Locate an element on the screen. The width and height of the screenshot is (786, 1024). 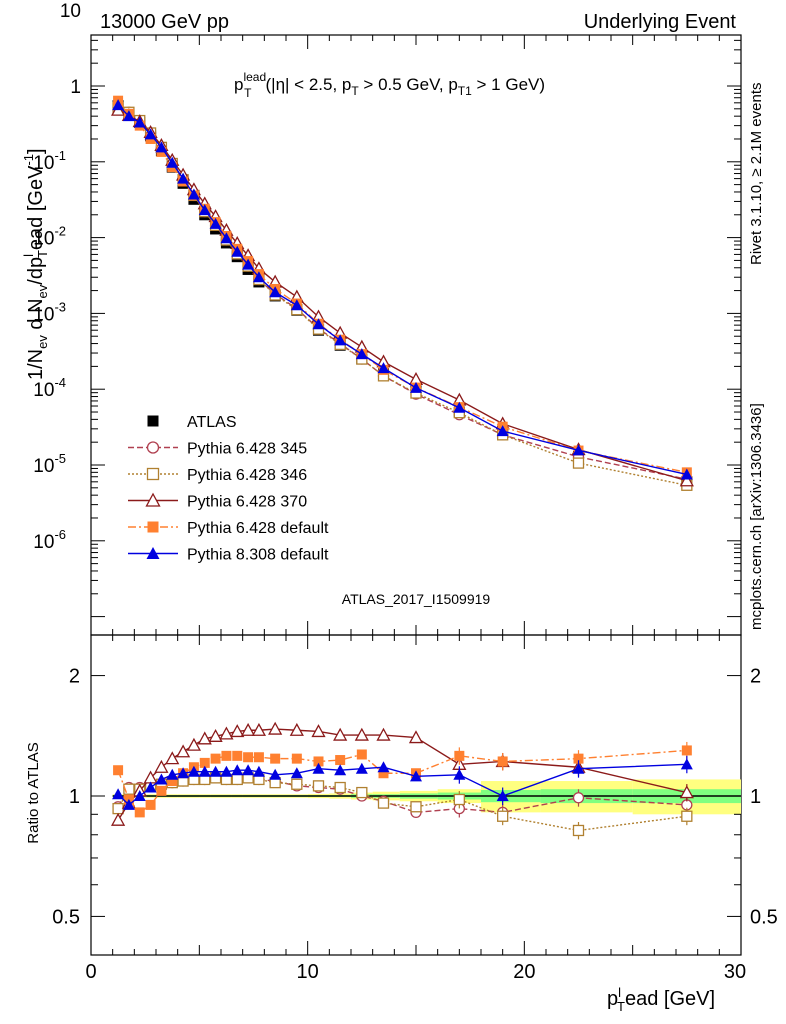
y-tick-label-right: 0.5 is located at coordinates (764, 917).